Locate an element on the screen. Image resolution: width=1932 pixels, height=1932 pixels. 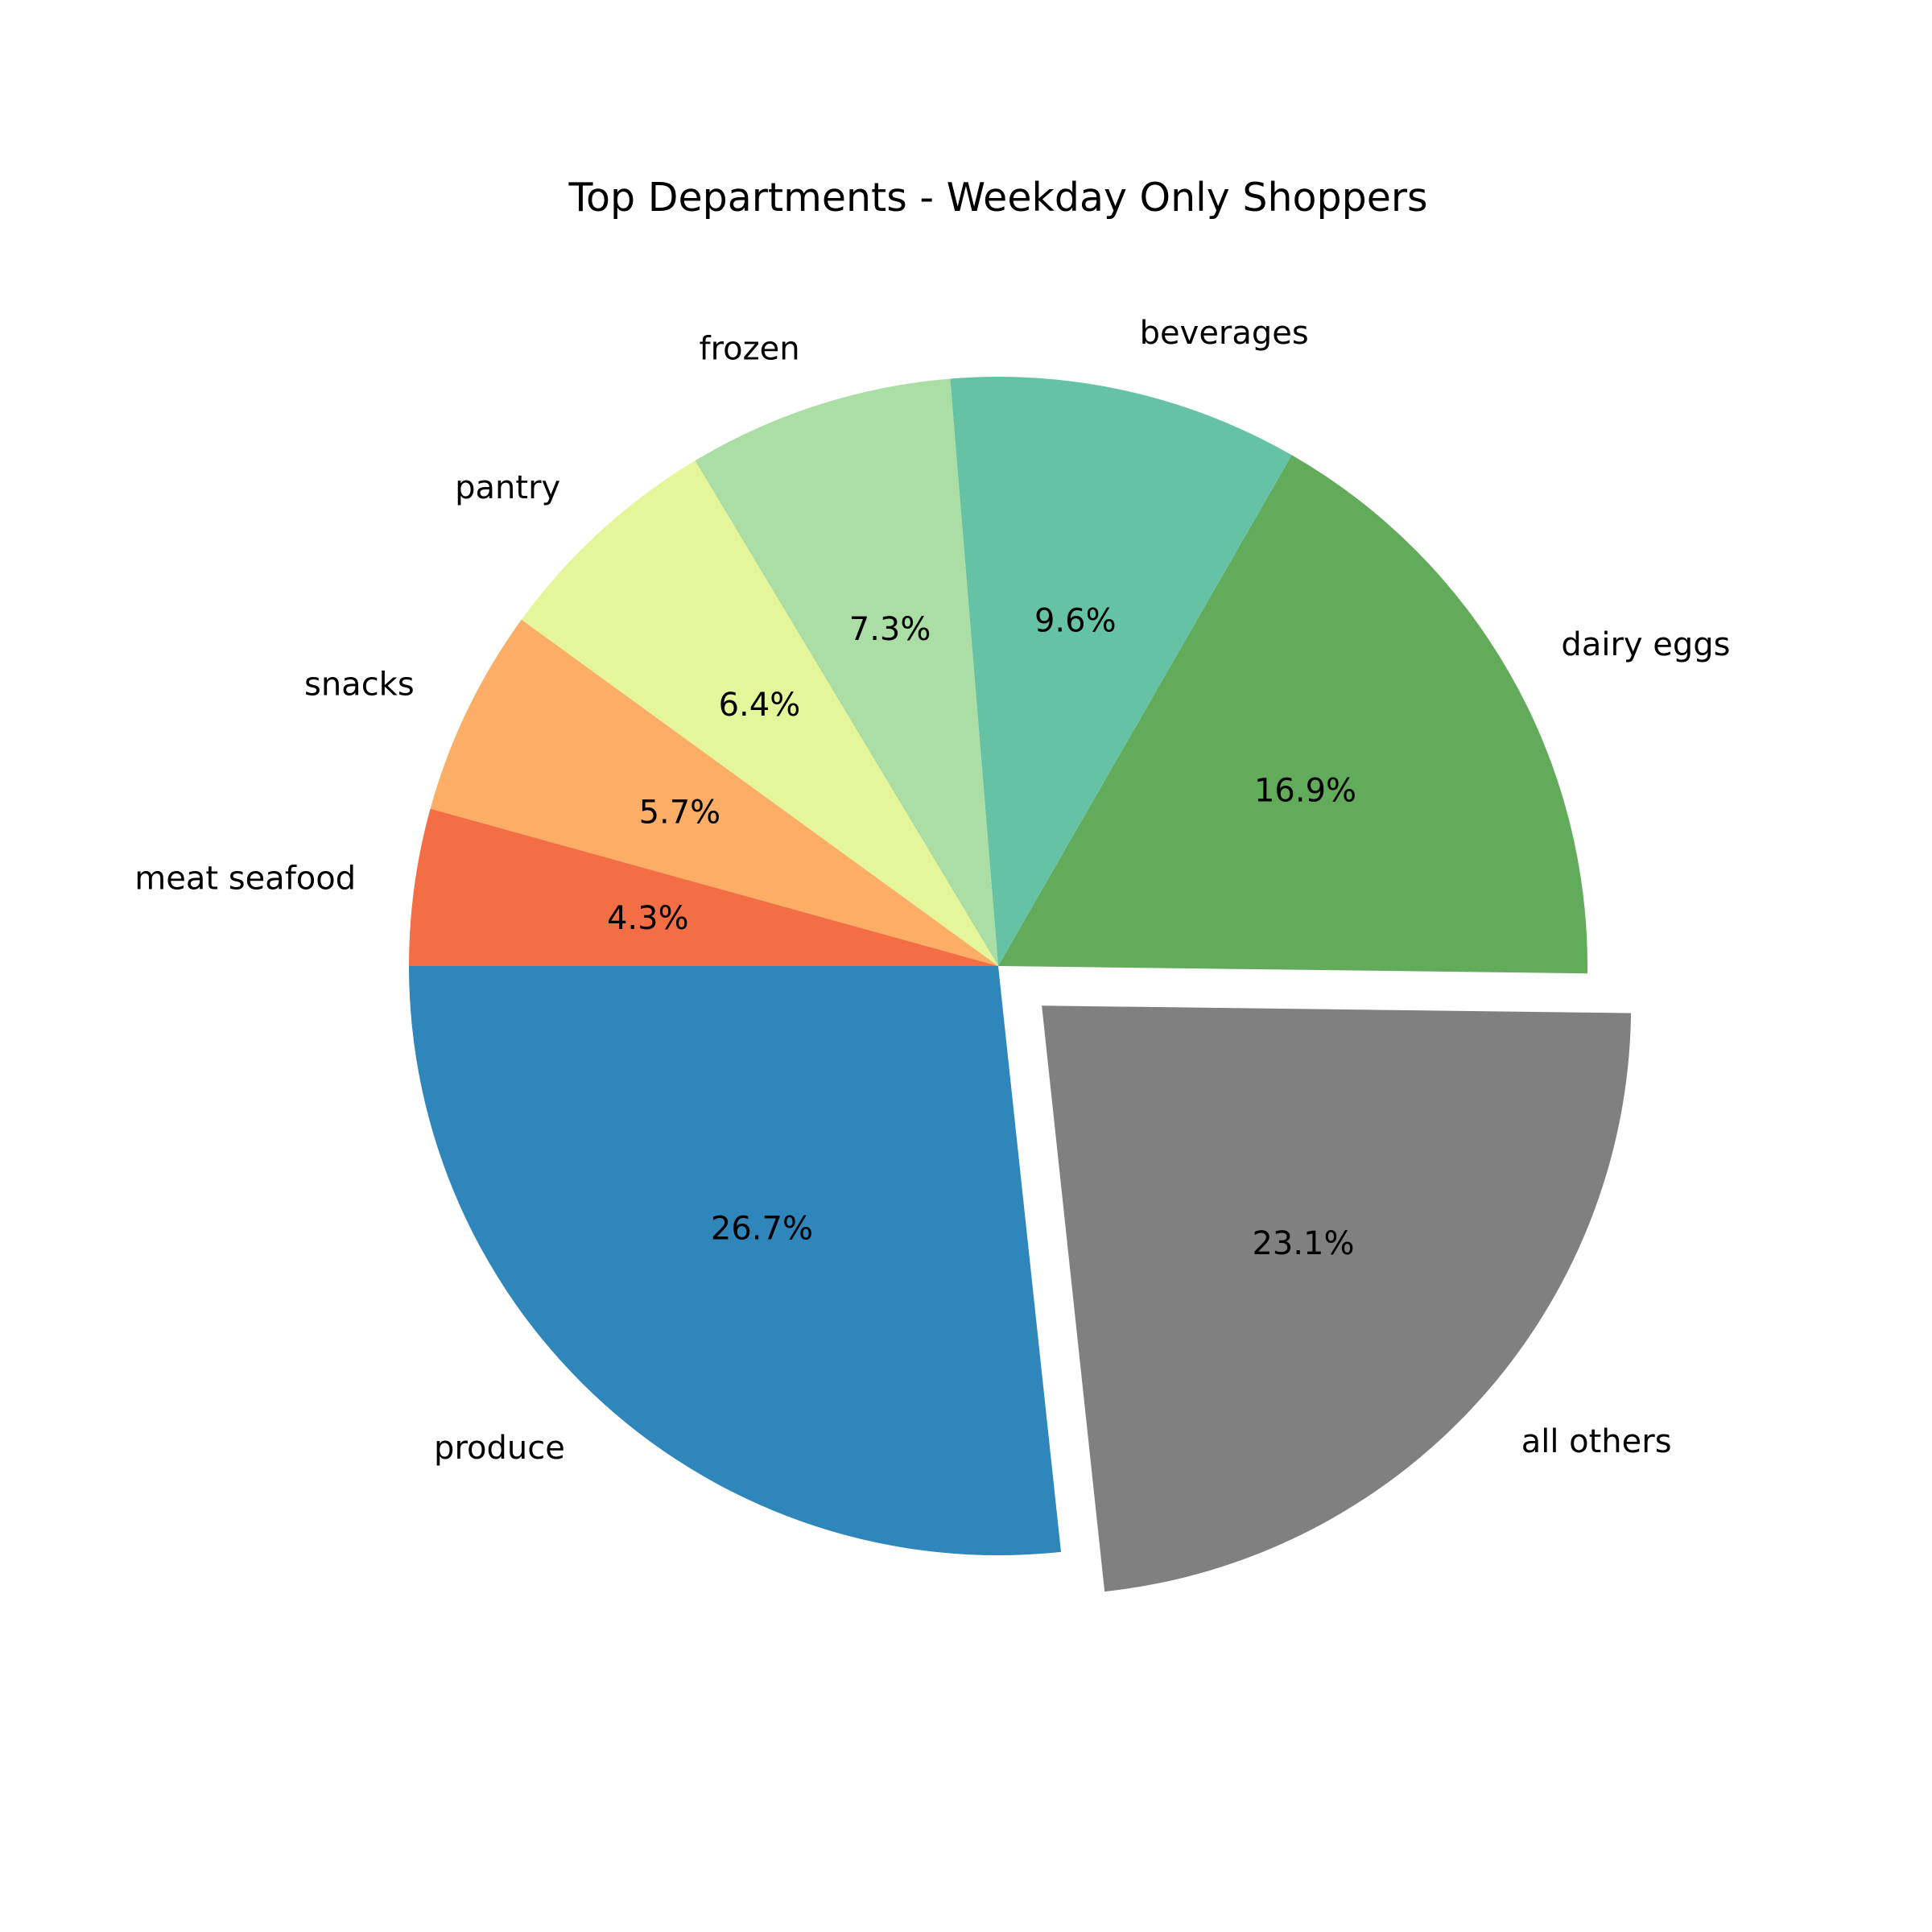
pct-label-pantry: 6.4% is located at coordinates (760, 705).